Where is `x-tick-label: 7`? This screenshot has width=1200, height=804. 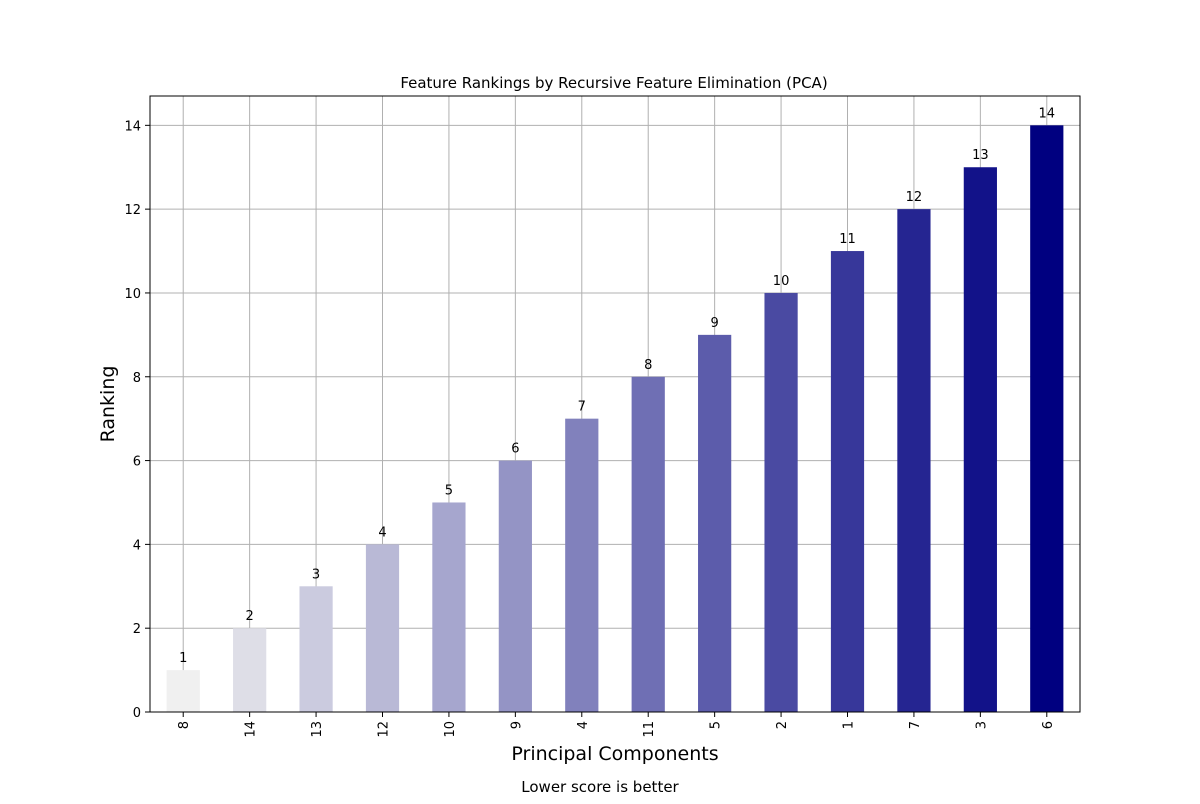
x-tick-label: 7 is located at coordinates (915, 725).